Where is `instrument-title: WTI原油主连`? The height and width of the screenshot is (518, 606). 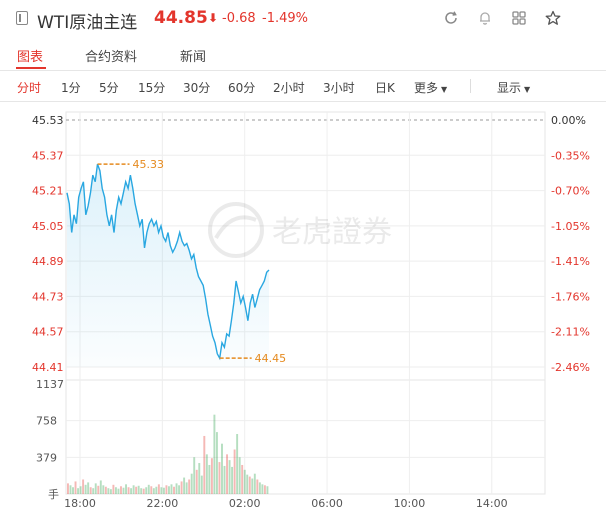
instrument-title: WTI原油主连 is located at coordinates (87, 23).